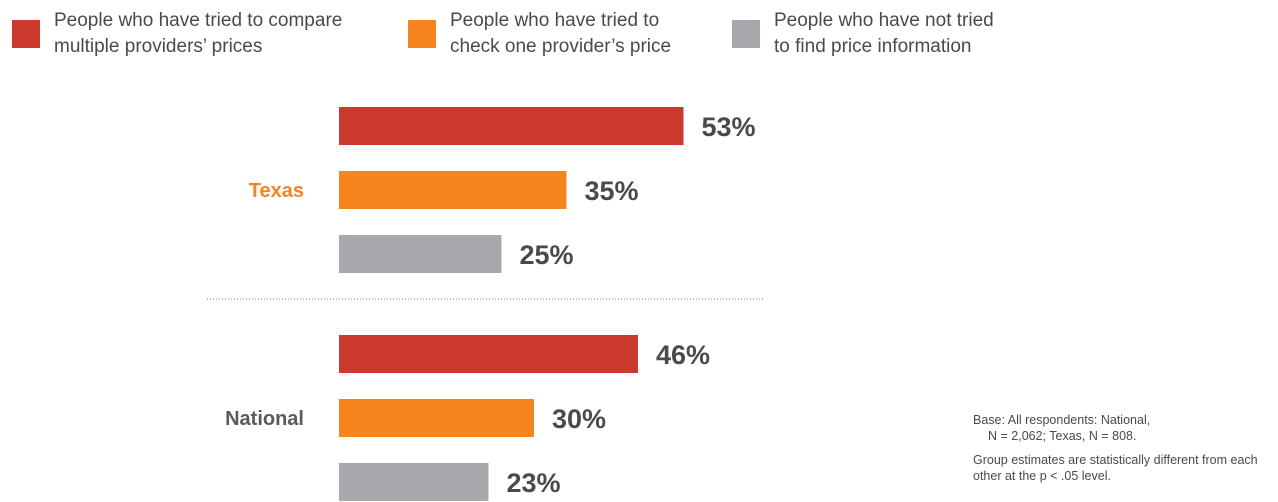 The height and width of the screenshot is (502, 1278). I want to click on group-label-texas: Texas, so click(276, 191).